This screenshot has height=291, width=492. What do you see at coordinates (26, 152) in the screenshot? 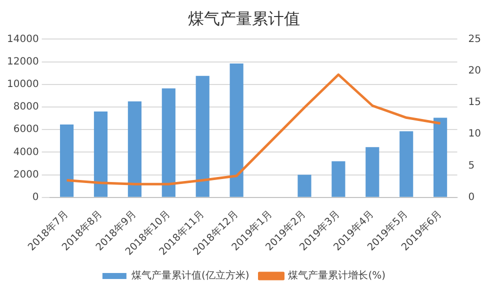
I see `y-tick-label: 4000` at bounding box center [26, 152].